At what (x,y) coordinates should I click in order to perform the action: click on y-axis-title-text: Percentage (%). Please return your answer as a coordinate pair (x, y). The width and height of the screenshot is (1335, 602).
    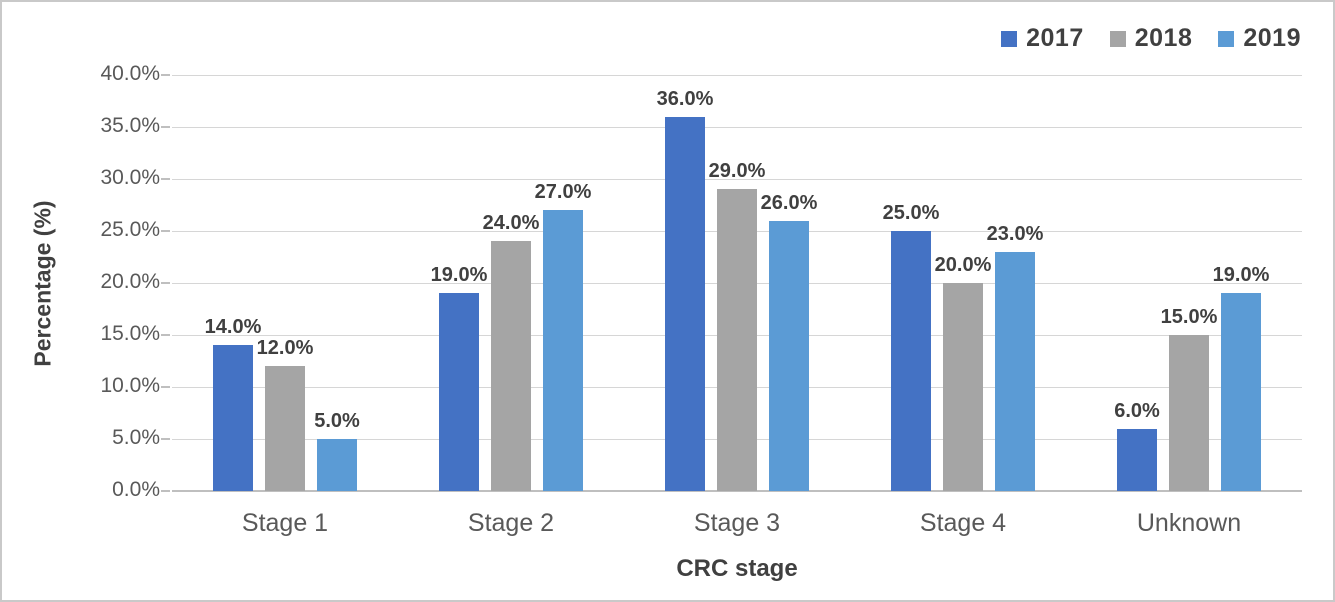
    Looking at the image, I should click on (42, 283).